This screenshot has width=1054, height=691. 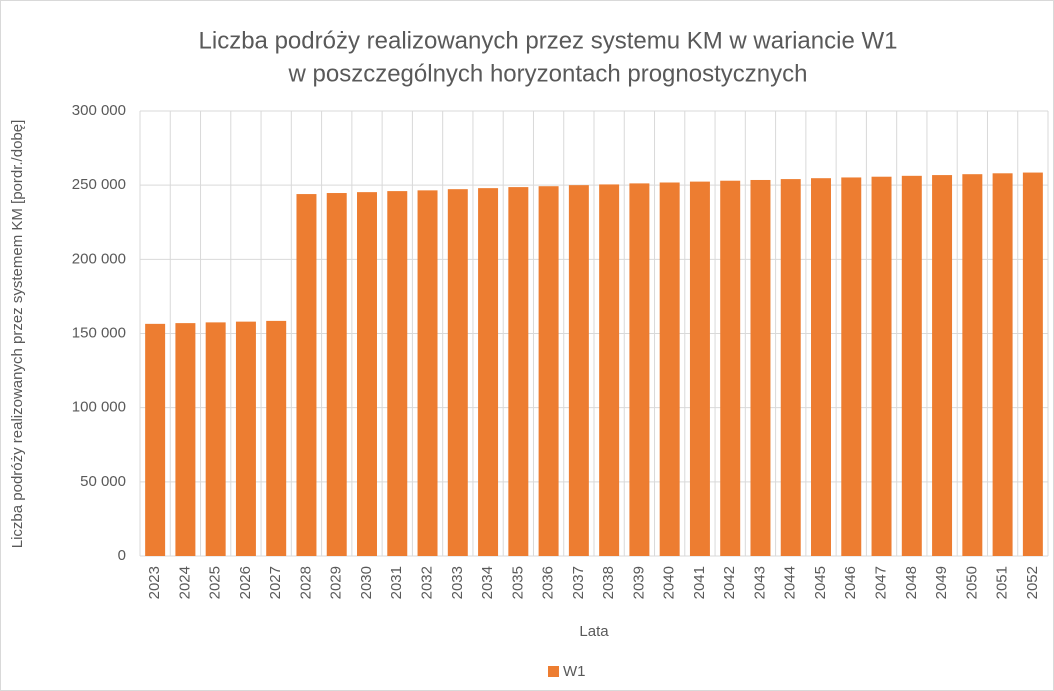 I want to click on x-tick-label: 2038, so click(x=608, y=582).